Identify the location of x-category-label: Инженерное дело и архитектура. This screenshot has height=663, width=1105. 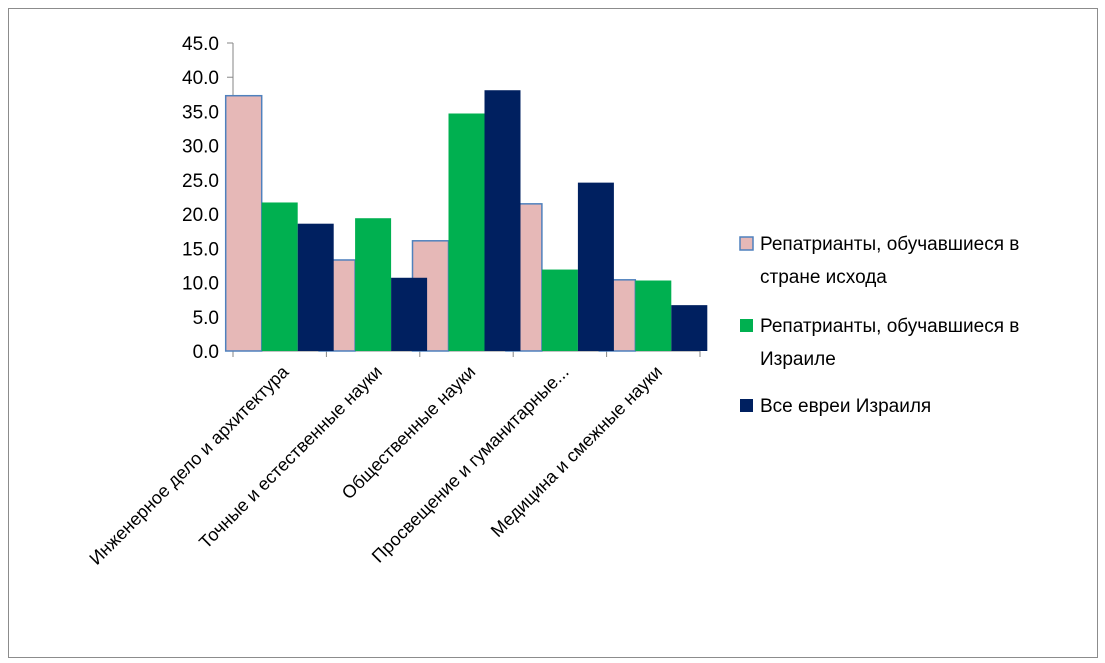
(189, 465).